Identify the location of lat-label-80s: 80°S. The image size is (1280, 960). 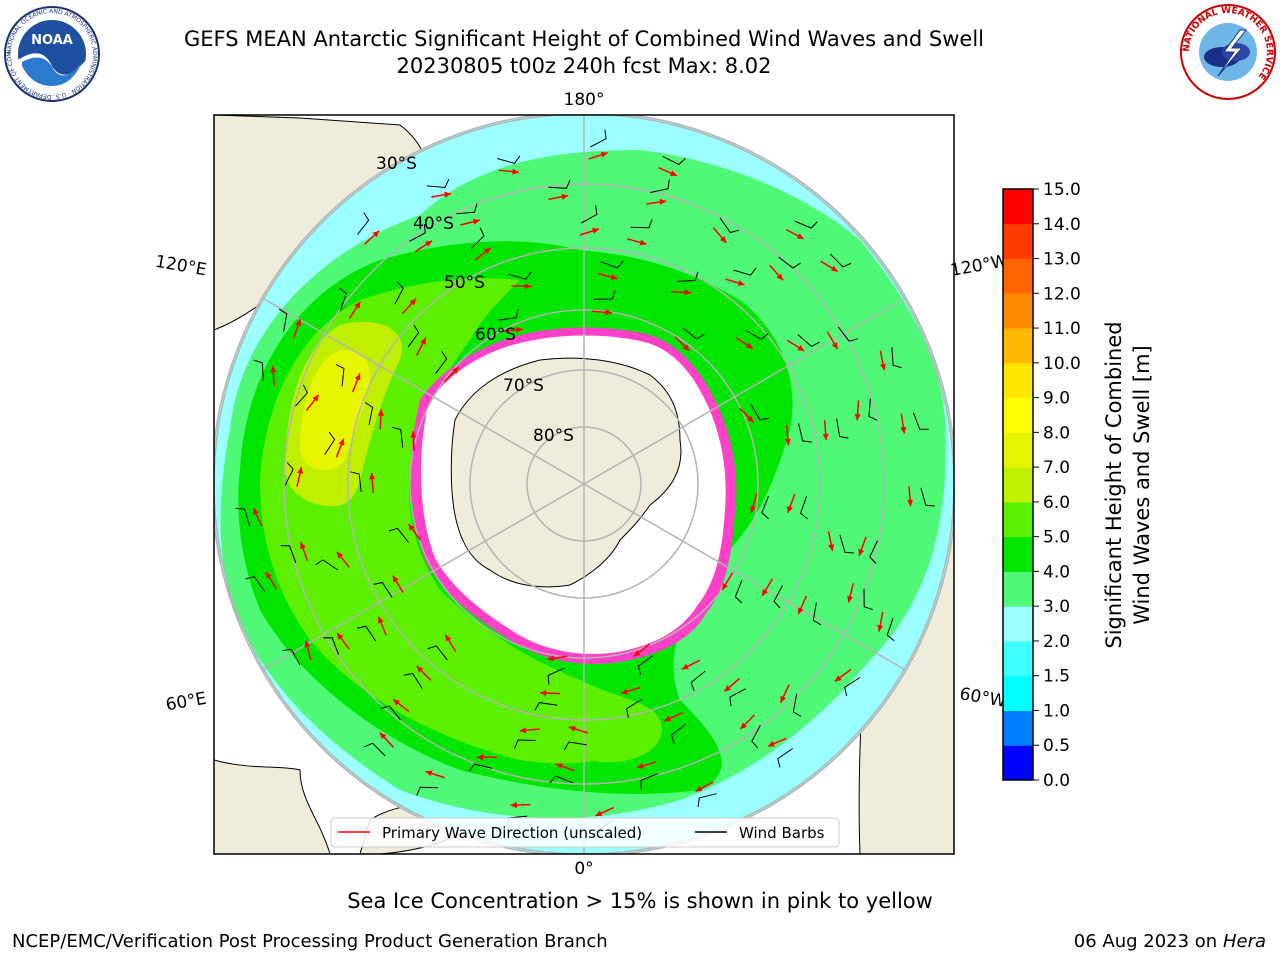
(553, 436).